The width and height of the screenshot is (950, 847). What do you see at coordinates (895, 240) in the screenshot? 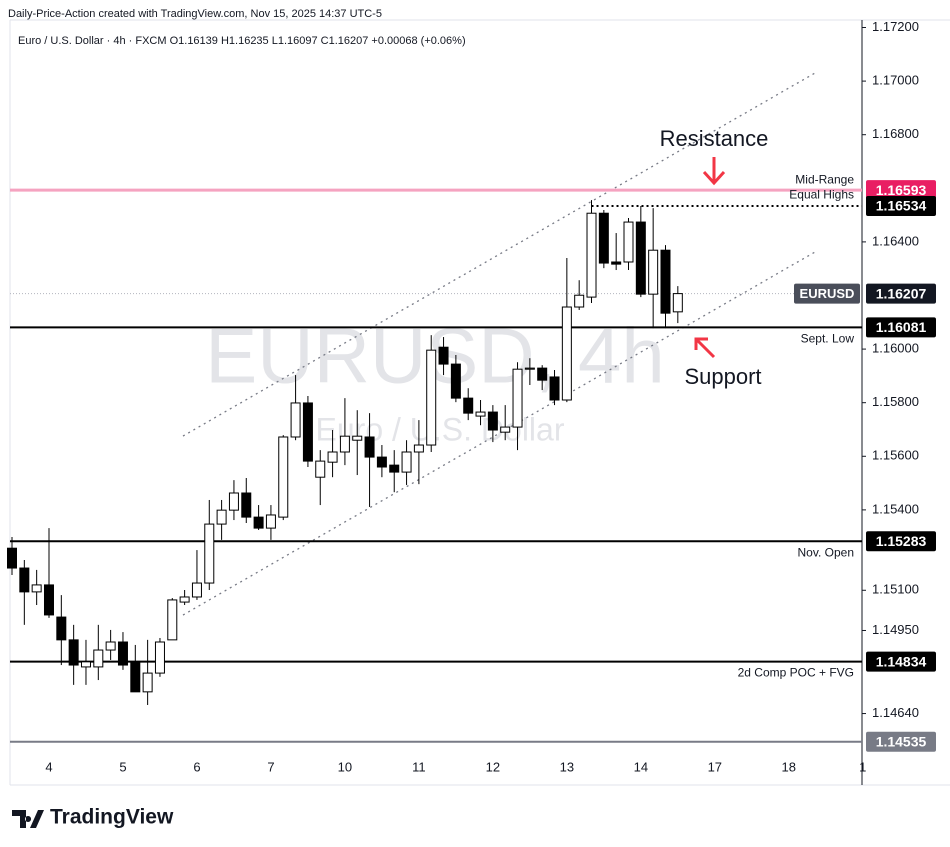
I see `y-tick-label: 1.16400` at bounding box center [895, 240].